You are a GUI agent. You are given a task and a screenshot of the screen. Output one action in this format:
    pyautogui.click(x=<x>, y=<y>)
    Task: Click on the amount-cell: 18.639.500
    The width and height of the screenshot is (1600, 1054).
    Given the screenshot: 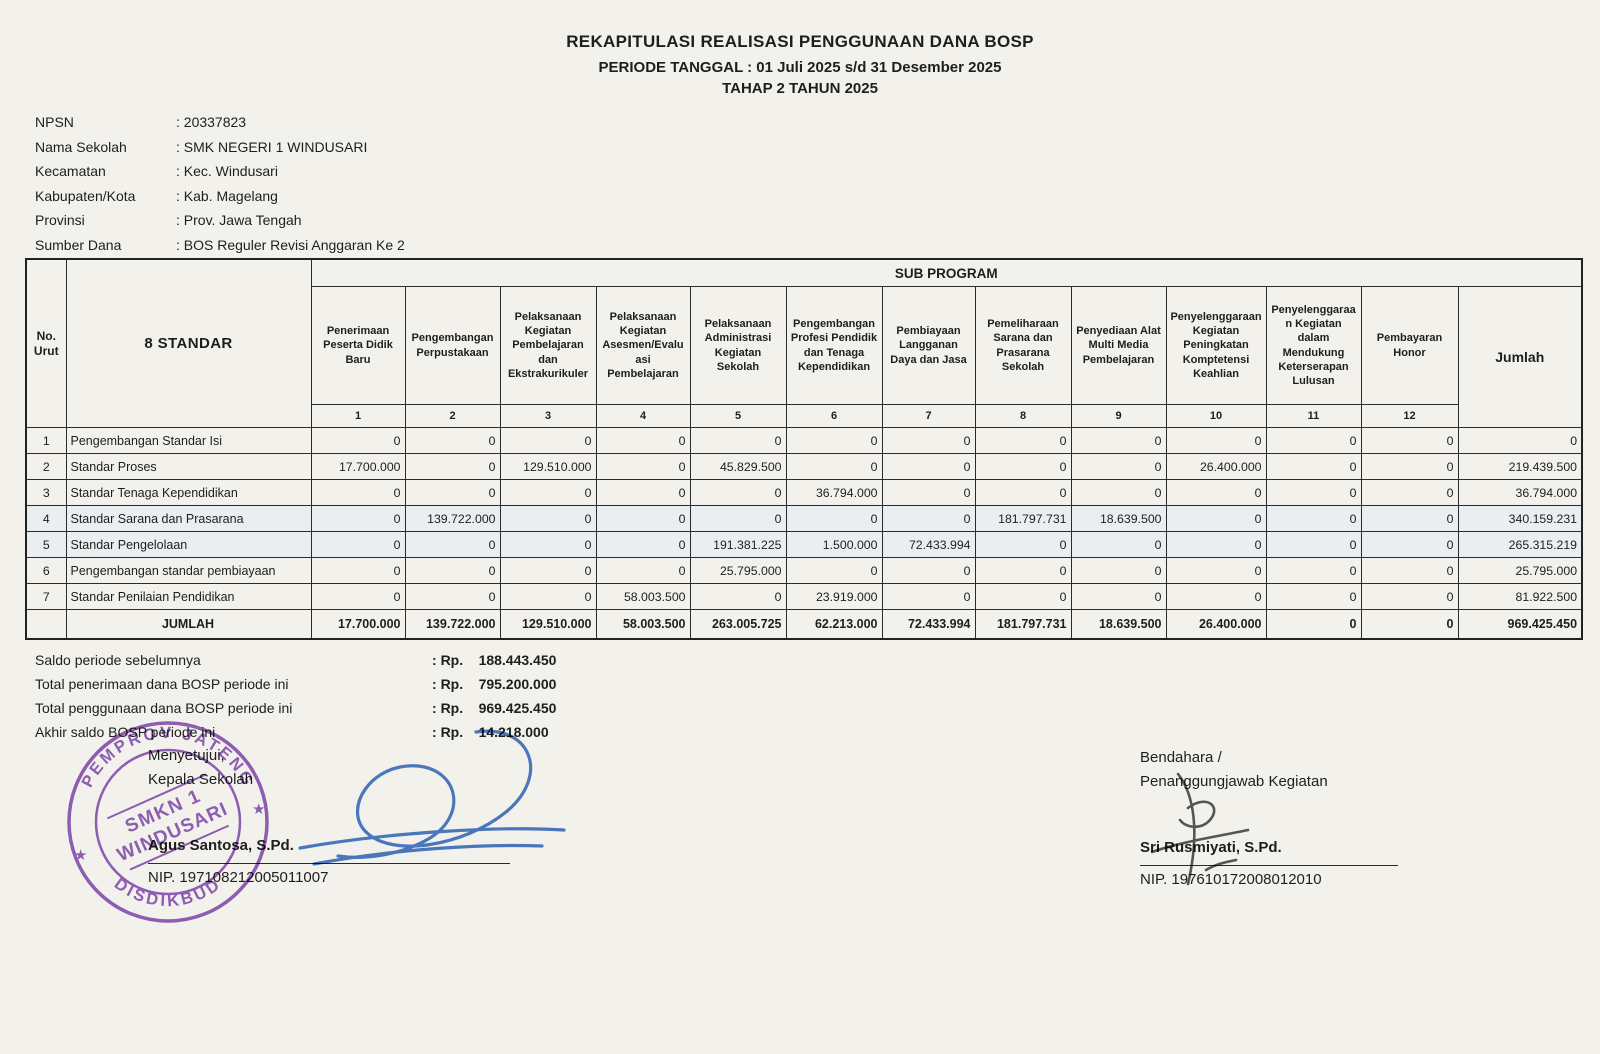 What is the action you would take?
    pyautogui.click(x=1118, y=518)
    